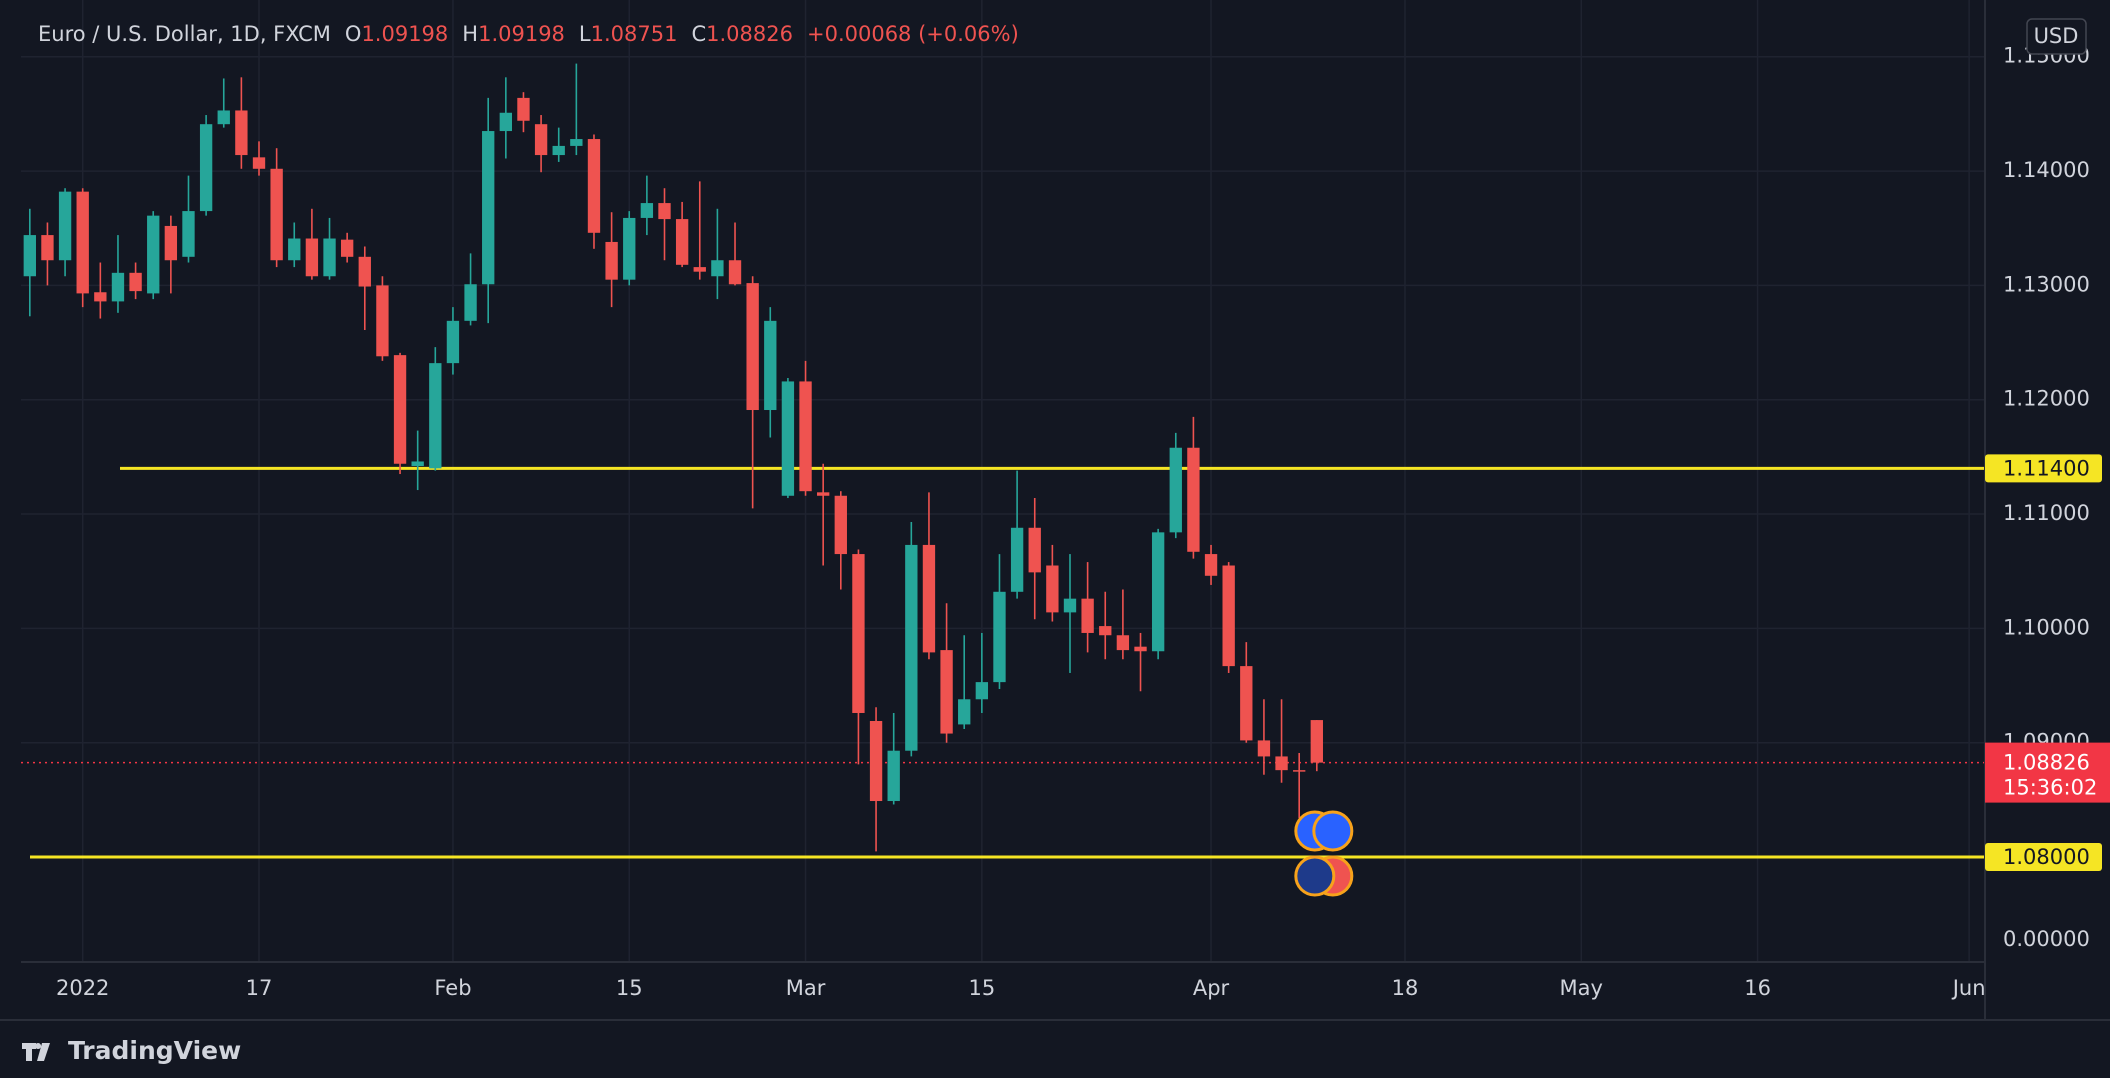 This screenshot has height=1078, width=2110. I want to click on currency-label: USD, so click(2056, 36).